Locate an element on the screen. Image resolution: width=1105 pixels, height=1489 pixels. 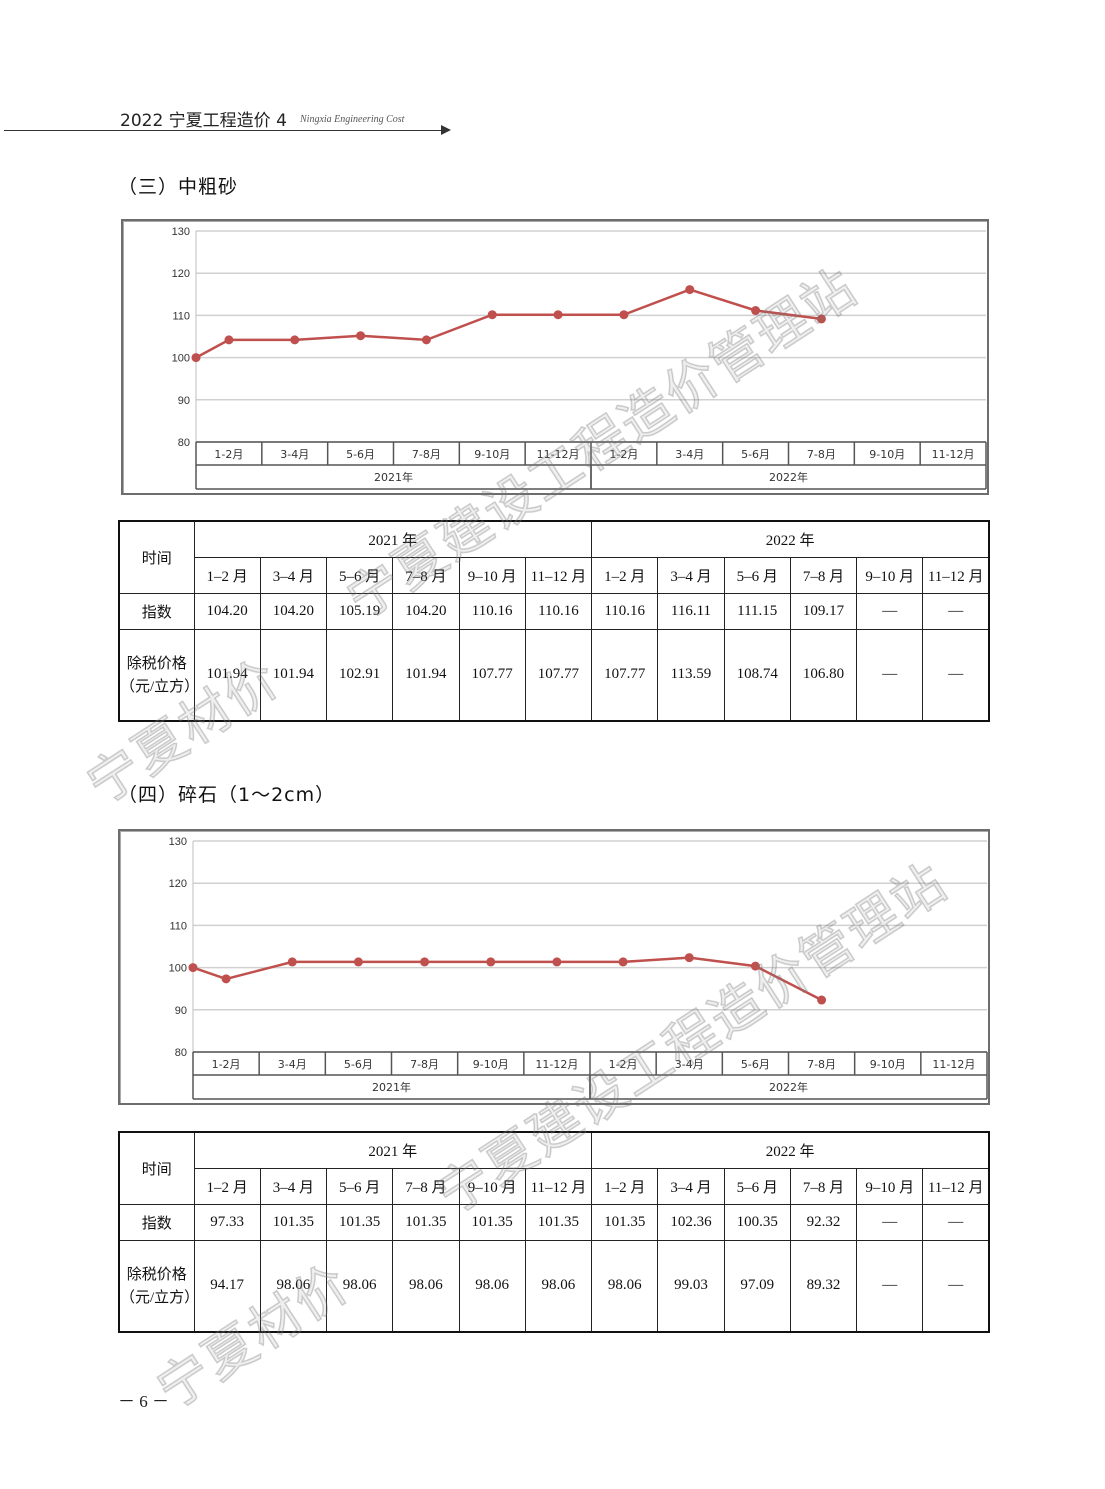
price-cell: 108.74 is located at coordinates (757, 675).